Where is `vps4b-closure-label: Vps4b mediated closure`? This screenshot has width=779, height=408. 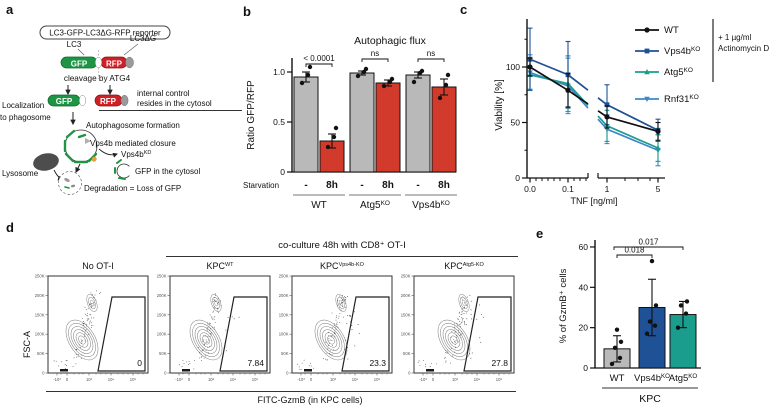 vps4b-closure-label: Vps4b mediated closure is located at coordinates (133, 143).